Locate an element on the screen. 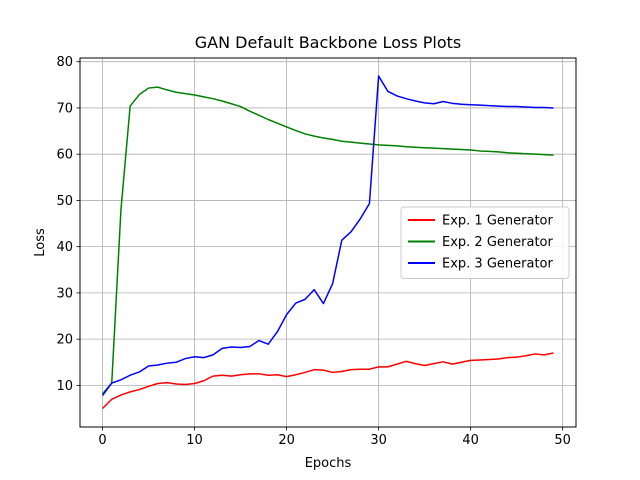 The image size is (640, 480). legend-label-exp-1: Exp. 1 Generator is located at coordinates (497, 221).